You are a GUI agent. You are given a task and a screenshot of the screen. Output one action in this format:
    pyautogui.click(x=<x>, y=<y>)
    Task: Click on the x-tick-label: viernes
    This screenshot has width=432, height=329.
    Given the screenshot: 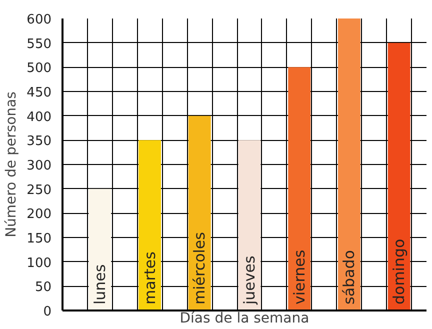 What is the action you would take?
    pyautogui.click(x=299, y=277)
    